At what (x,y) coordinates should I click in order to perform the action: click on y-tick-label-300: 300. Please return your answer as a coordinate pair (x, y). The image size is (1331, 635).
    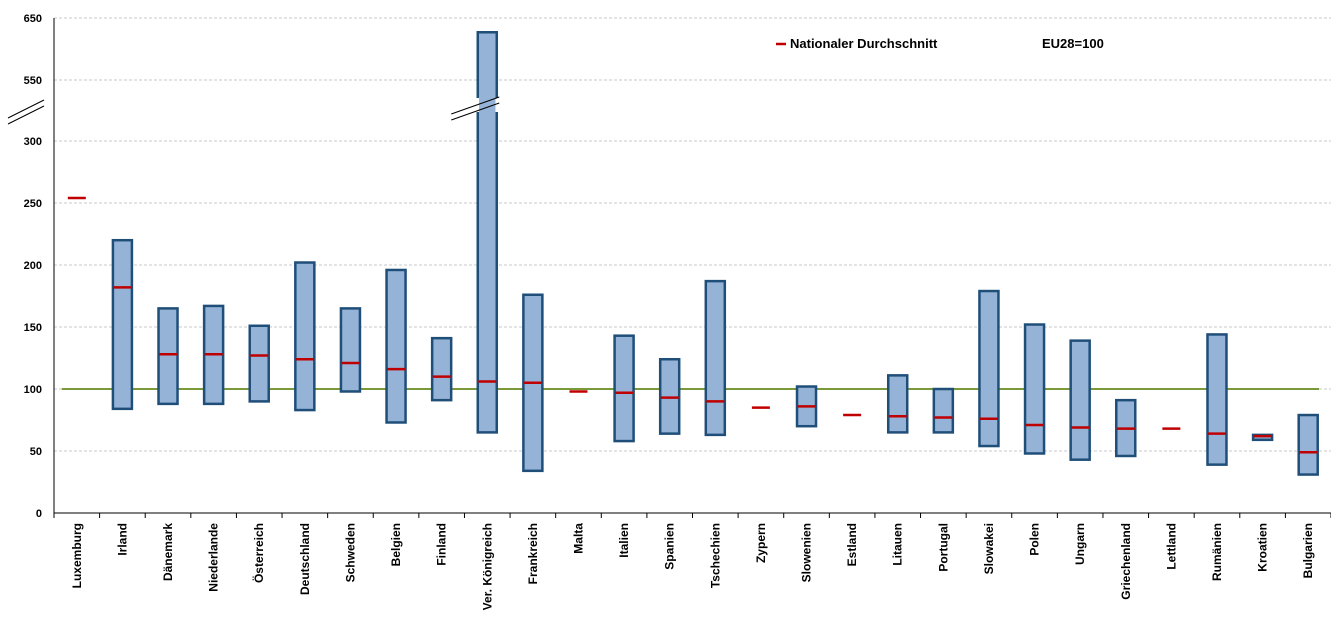
    Looking at the image, I should click on (33, 142).